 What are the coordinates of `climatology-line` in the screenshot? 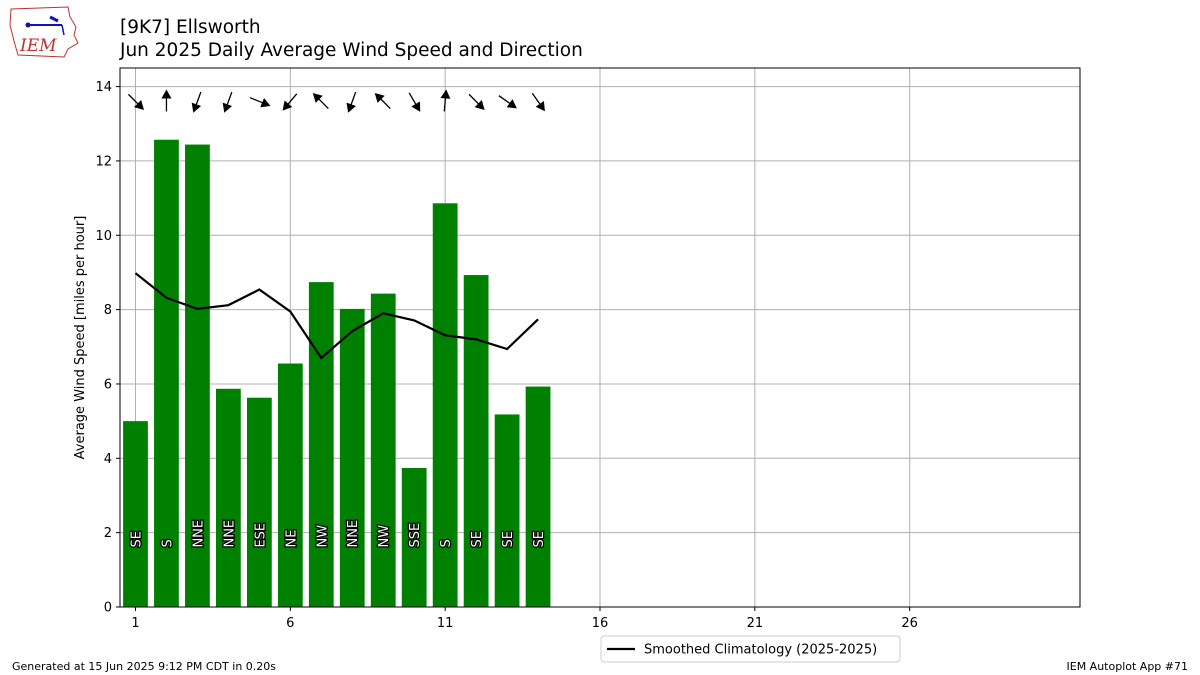 It's located at (336, 316).